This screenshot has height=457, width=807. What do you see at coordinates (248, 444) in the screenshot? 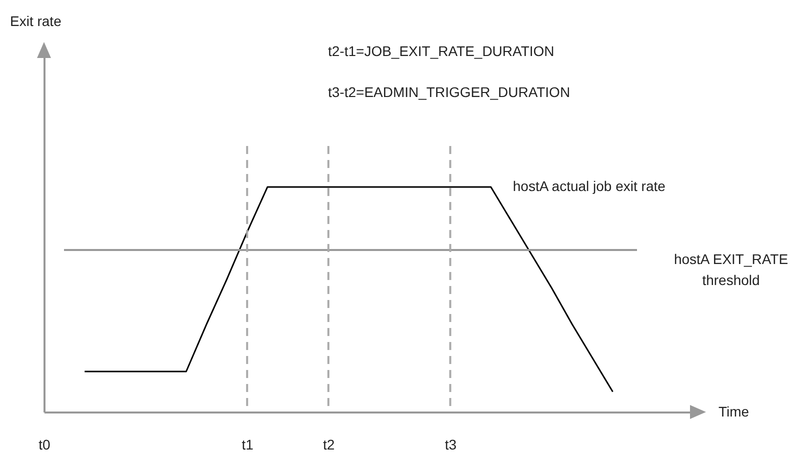
I see `x-tick-label: t1` at bounding box center [248, 444].